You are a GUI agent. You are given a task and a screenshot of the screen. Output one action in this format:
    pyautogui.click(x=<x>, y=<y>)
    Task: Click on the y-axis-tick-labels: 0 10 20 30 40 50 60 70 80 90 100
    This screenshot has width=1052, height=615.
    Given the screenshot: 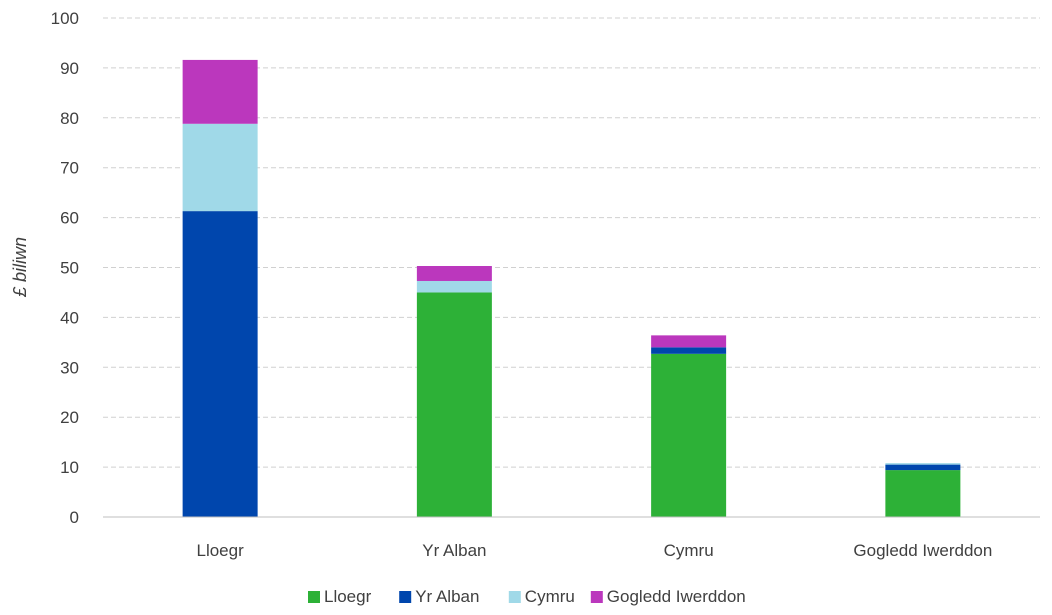 What is the action you would take?
    pyautogui.click(x=65, y=268)
    